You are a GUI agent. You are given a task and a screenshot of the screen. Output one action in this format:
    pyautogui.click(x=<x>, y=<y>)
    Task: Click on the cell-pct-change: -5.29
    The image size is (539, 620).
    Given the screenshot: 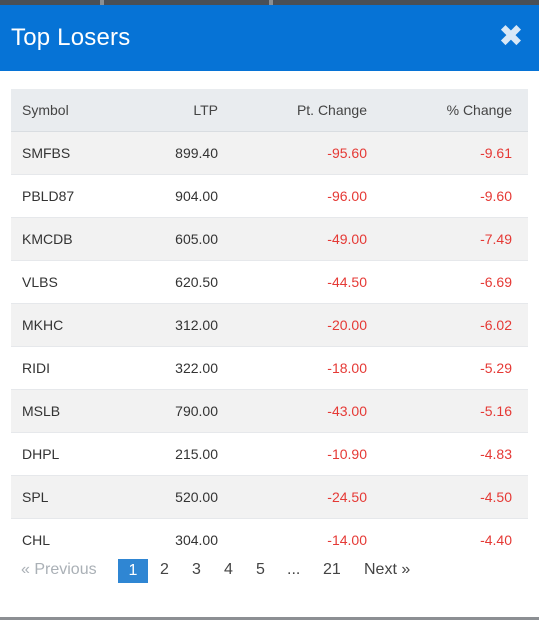 What is the action you would take?
    pyautogui.click(x=452, y=368)
    